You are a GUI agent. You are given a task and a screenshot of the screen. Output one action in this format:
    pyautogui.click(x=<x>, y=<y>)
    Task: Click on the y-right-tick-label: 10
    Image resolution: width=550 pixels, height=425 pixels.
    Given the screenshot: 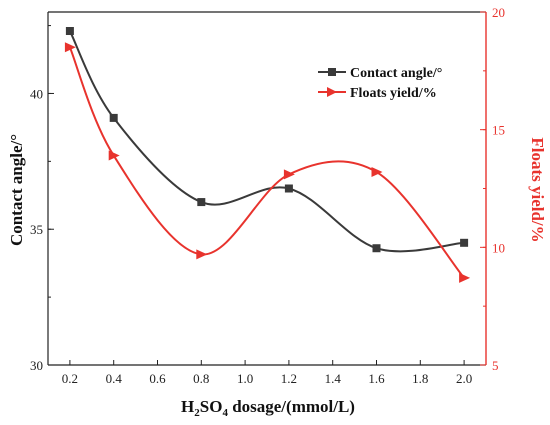 What is the action you would take?
    pyautogui.click(x=498, y=247)
    